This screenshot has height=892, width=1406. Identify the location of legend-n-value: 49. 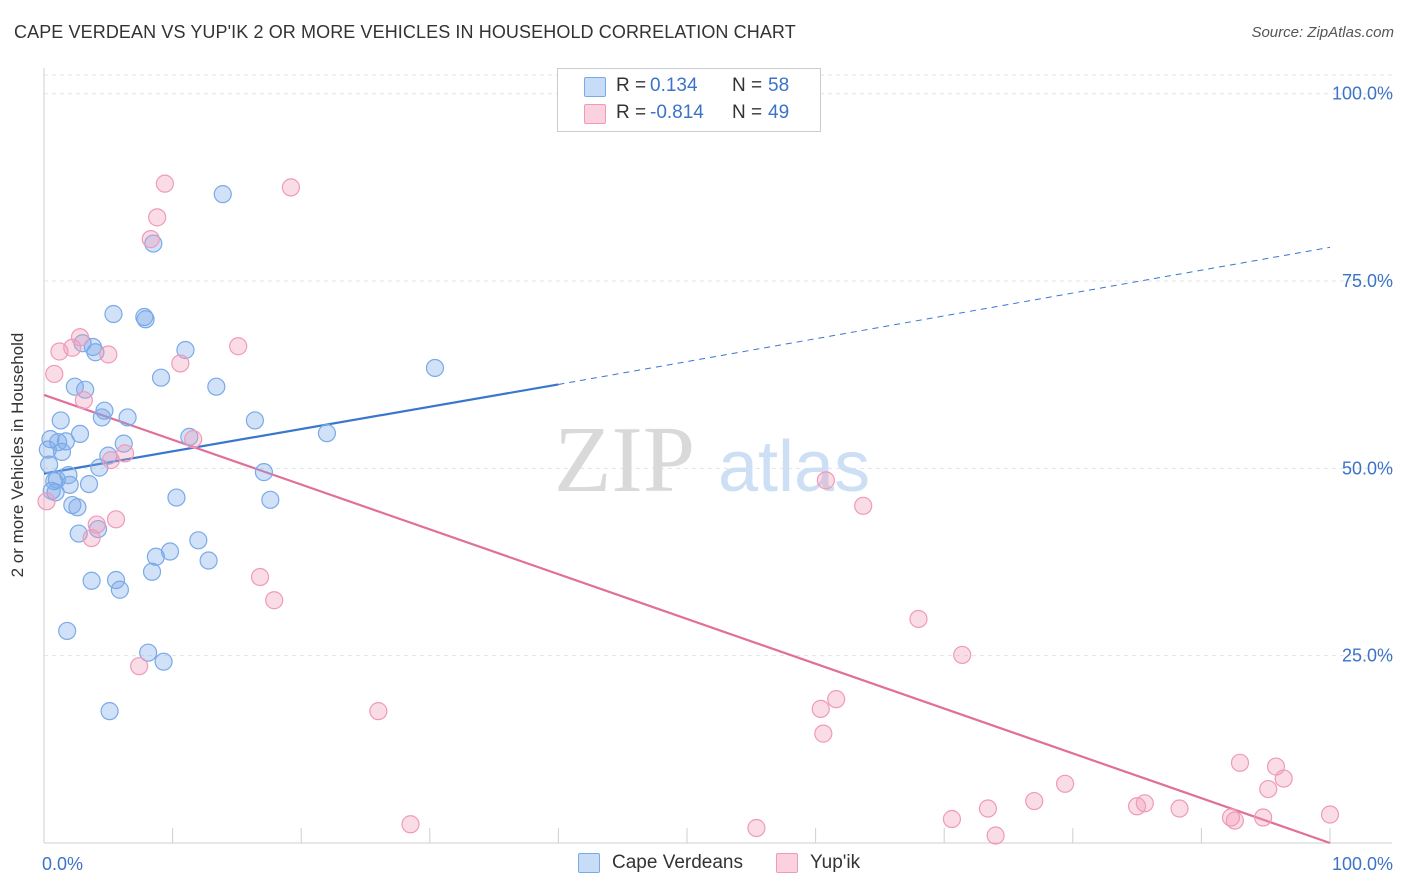
(779, 112).